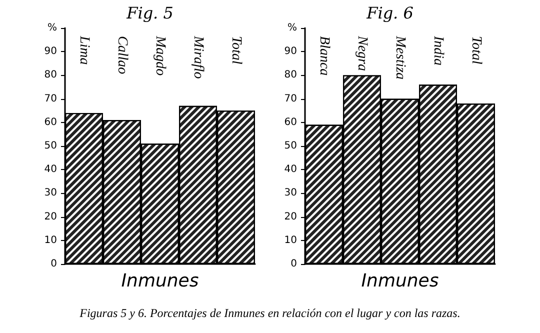 This screenshot has height=333, width=540. I want to click on x-tick-label: Lima, so click(84, 50).